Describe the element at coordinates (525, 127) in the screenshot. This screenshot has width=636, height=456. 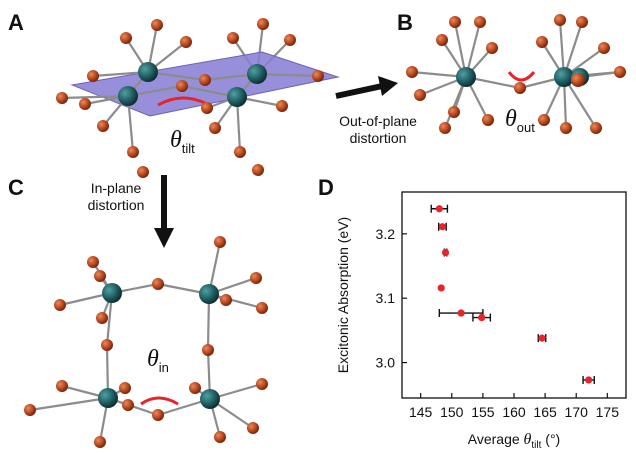
I see `theta-out-subscript: out` at that location.